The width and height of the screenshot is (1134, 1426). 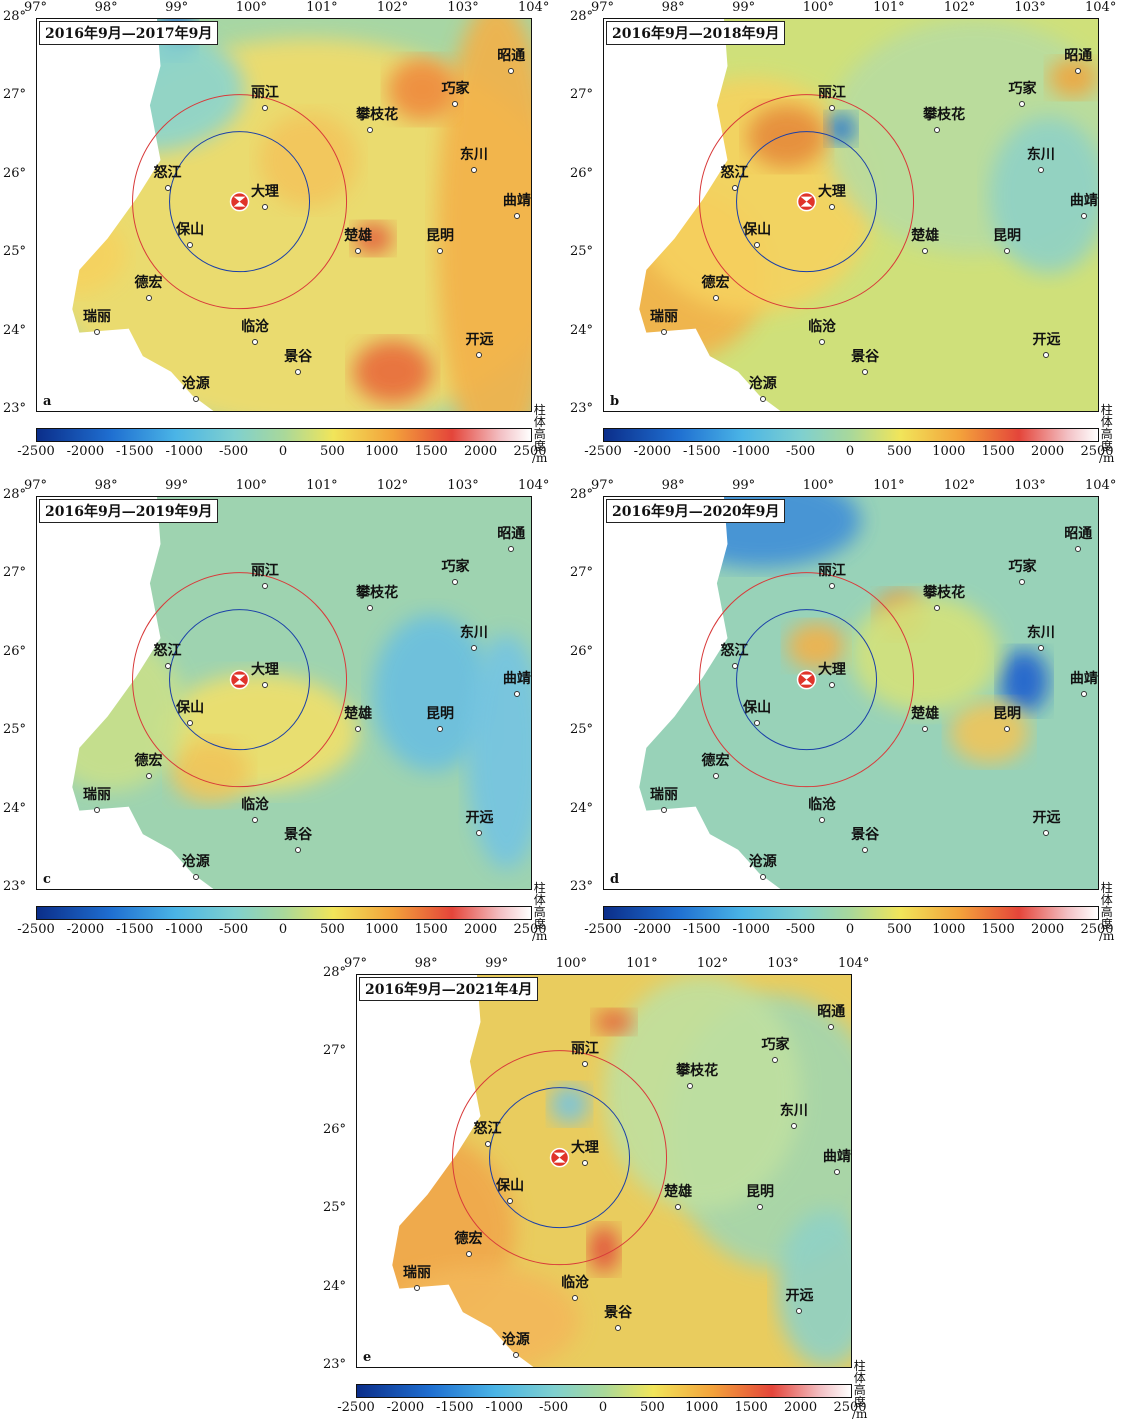 I want to click on colorbar-tick-label: 500, so click(x=332, y=929).